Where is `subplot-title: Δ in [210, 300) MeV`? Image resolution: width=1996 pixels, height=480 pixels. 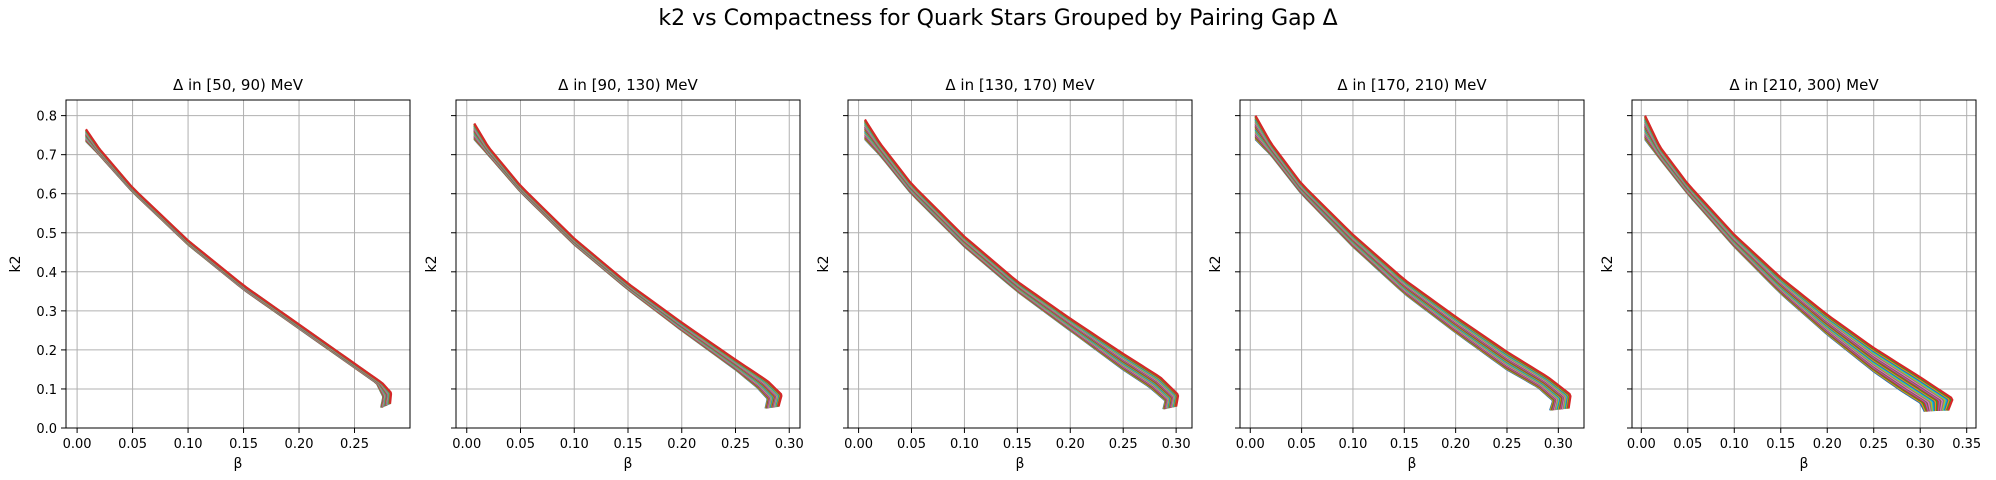 subplot-title: Δ in [210, 300) MeV is located at coordinates (1804, 85).